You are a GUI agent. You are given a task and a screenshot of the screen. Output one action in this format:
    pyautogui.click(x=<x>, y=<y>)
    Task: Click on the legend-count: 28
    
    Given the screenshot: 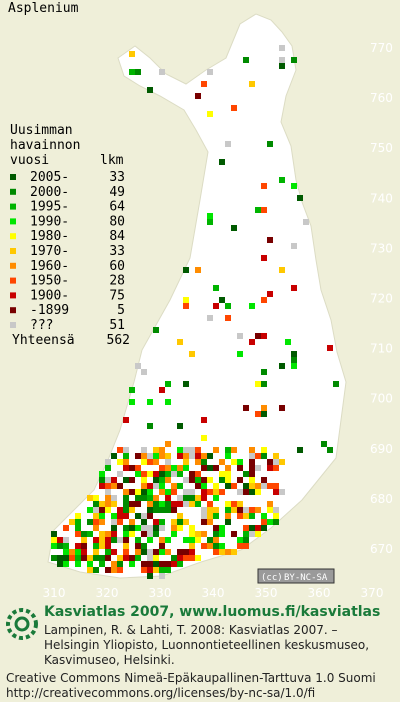 What is the action you would take?
    pyautogui.click(x=117, y=281)
    